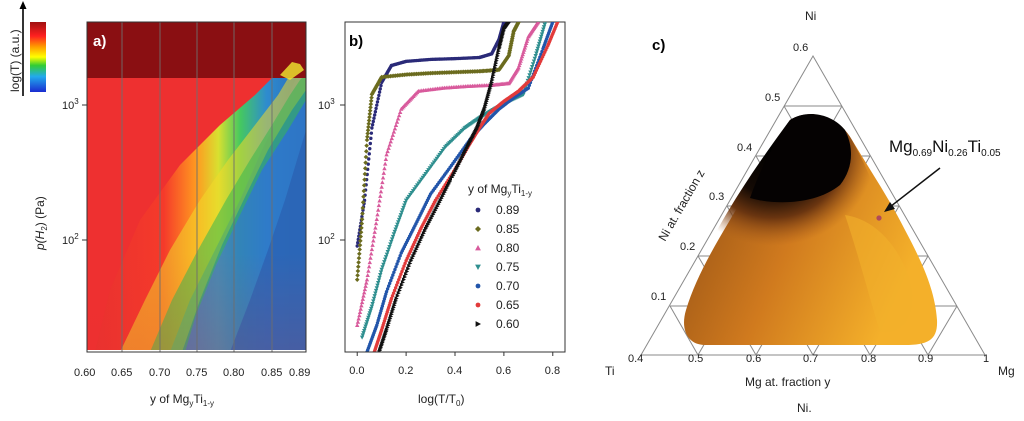 This screenshot has width=1024, height=421. What do you see at coordinates (182, 400) in the screenshot?
I see `panel-a-xlabel: y of MgyTi1-y` at bounding box center [182, 400].